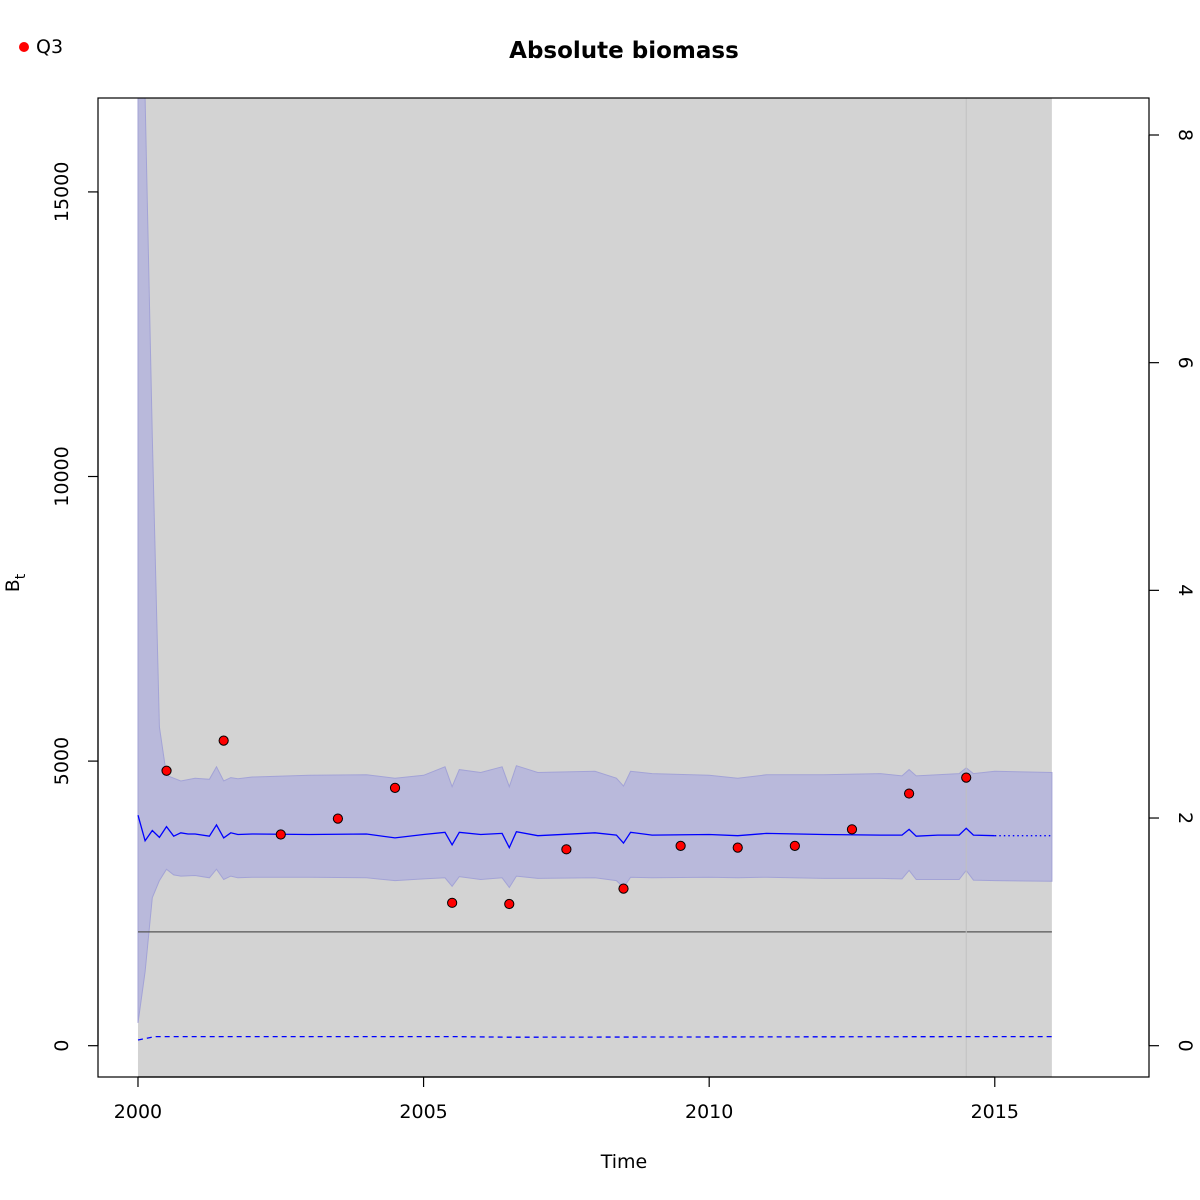  I want to click on y-tick-label: 15000, so click(62, 192).